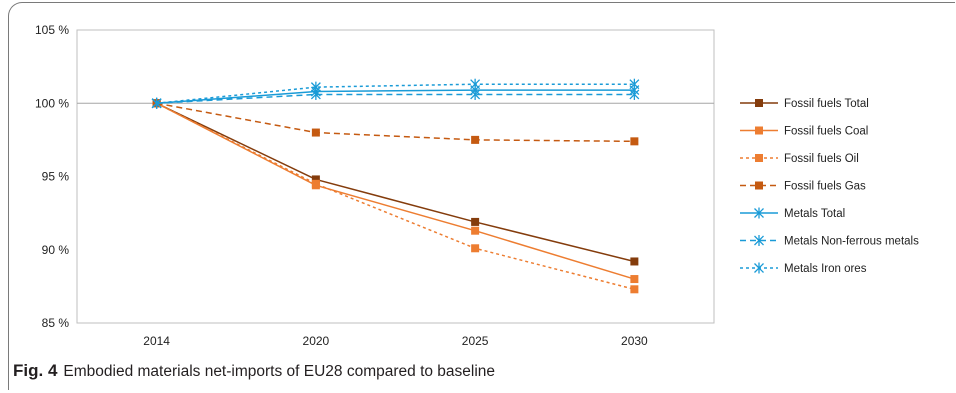 The height and width of the screenshot is (393, 956). What do you see at coordinates (56, 323) in the screenshot?
I see `y-tick-label: 85 %` at bounding box center [56, 323].